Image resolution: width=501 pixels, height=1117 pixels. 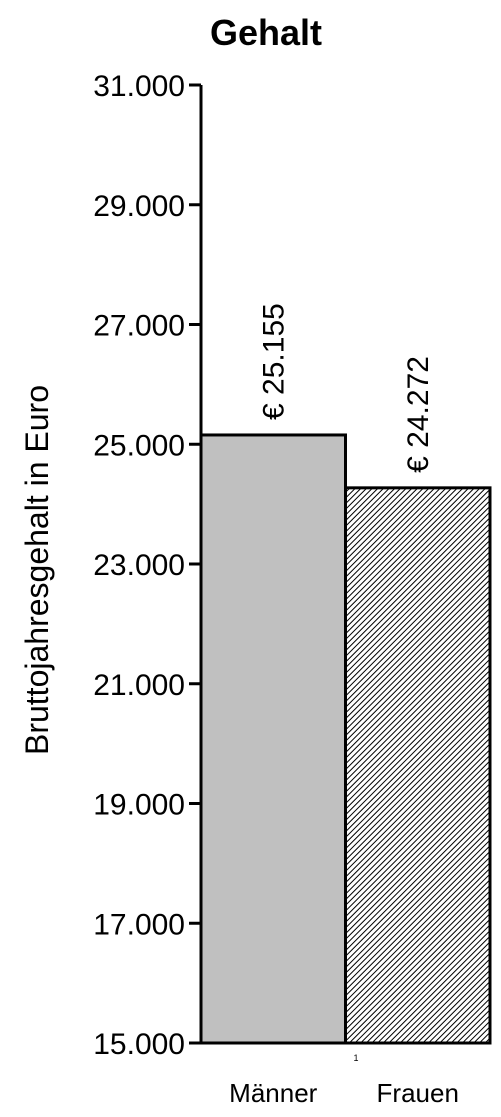 What do you see at coordinates (139, 445) in the screenshot?
I see `y-tick-label-6: 25.000` at bounding box center [139, 445].